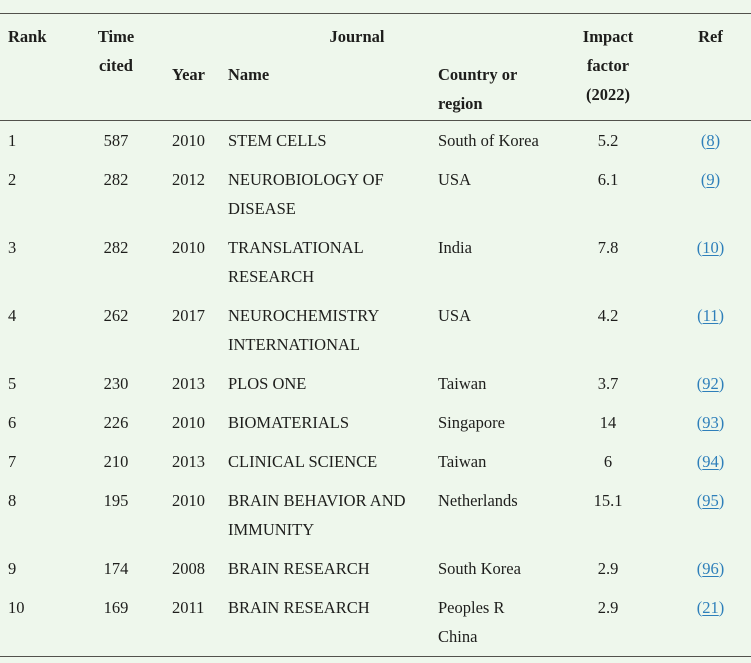  I want to click on ref-number: 9, so click(710, 179).